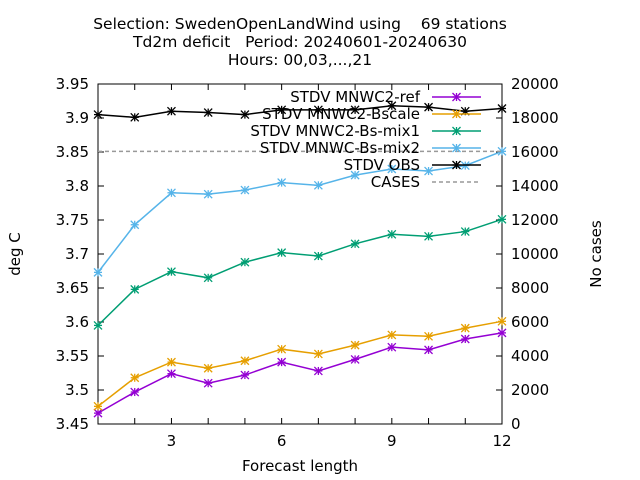  I want to click on legend-label: STDV MNWC2-ref, so click(355, 97).